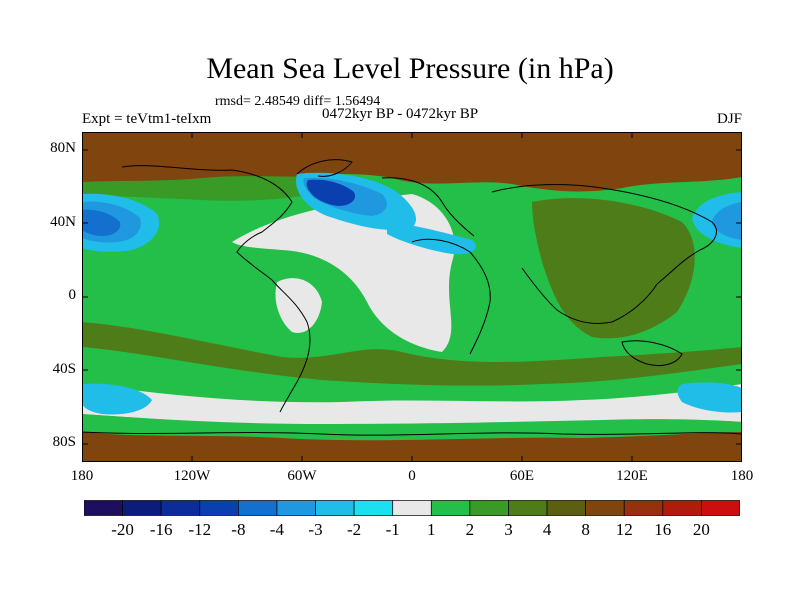 The height and width of the screenshot is (600, 800). I want to click on colorbar-label: -16, so click(161, 529).